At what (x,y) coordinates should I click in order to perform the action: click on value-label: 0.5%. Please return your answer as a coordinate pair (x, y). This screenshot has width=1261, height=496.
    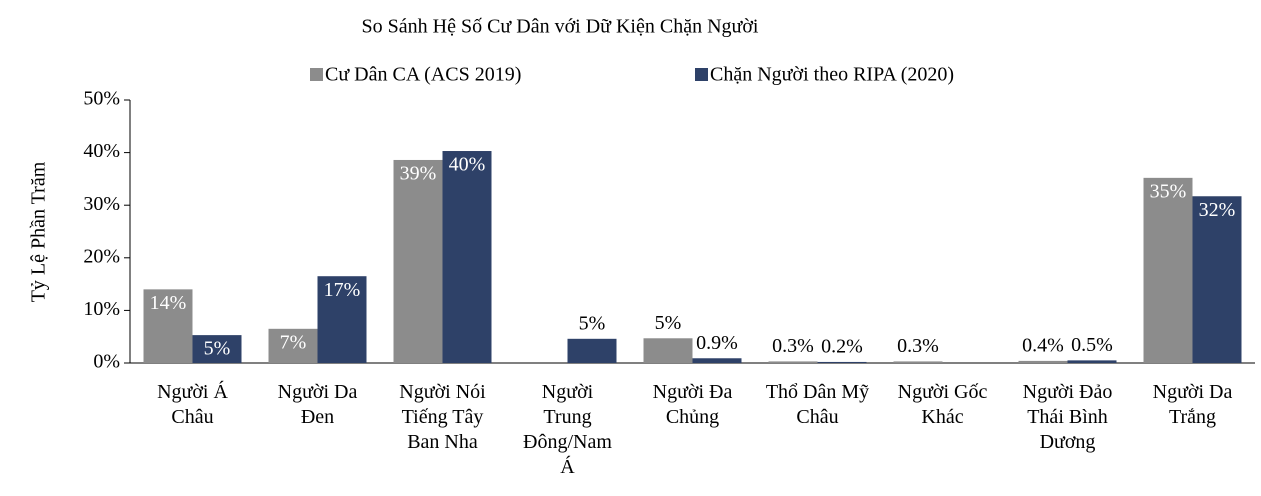
    Looking at the image, I should click on (1092, 345).